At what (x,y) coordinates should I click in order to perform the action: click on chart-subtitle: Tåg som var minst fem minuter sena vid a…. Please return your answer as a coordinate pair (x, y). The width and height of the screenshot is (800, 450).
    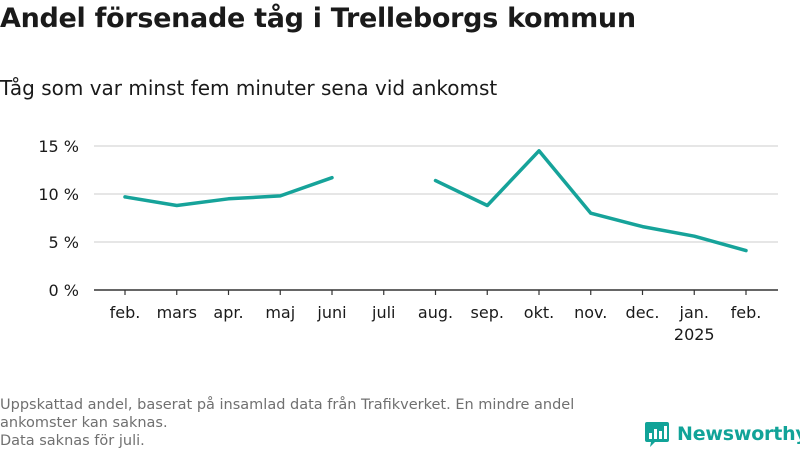
    Looking at the image, I should click on (249, 88).